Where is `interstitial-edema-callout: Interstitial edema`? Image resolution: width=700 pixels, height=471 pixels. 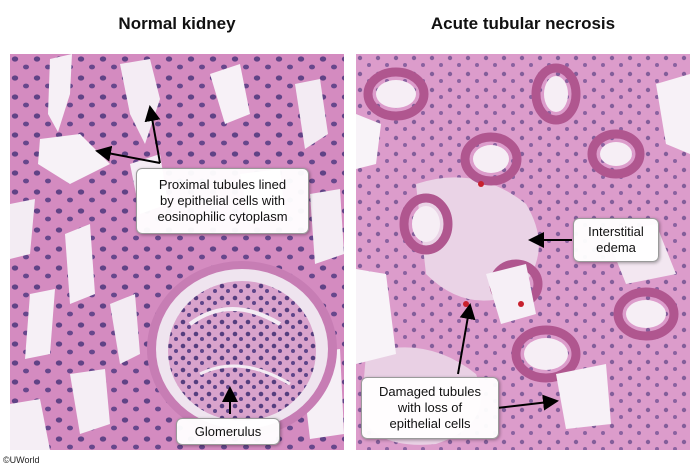
interstitial-edema-callout: Interstitial edema is located at coordinates (616, 240).